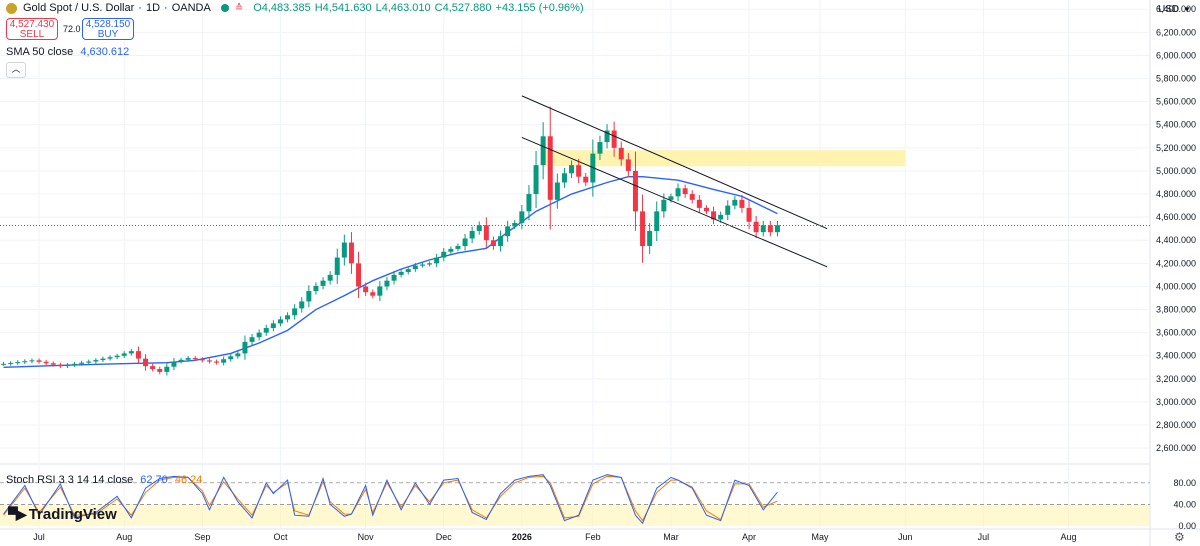  Describe the element at coordinates (108, 29) in the screenshot. I see `buy-button: 4,528.150 BUY` at that location.